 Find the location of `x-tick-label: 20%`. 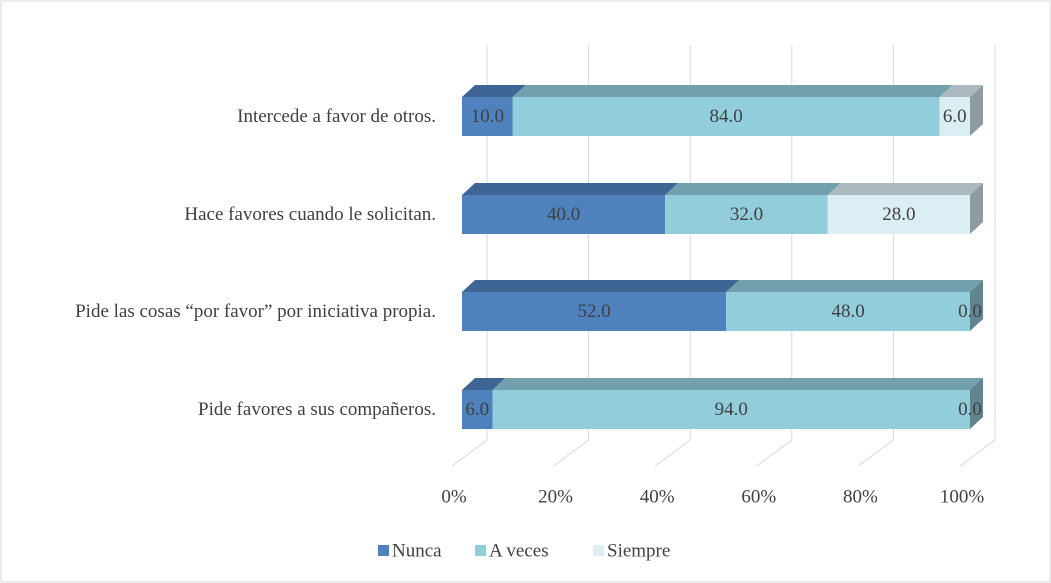

x-tick-label: 20% is located at coordinates (555, 496).